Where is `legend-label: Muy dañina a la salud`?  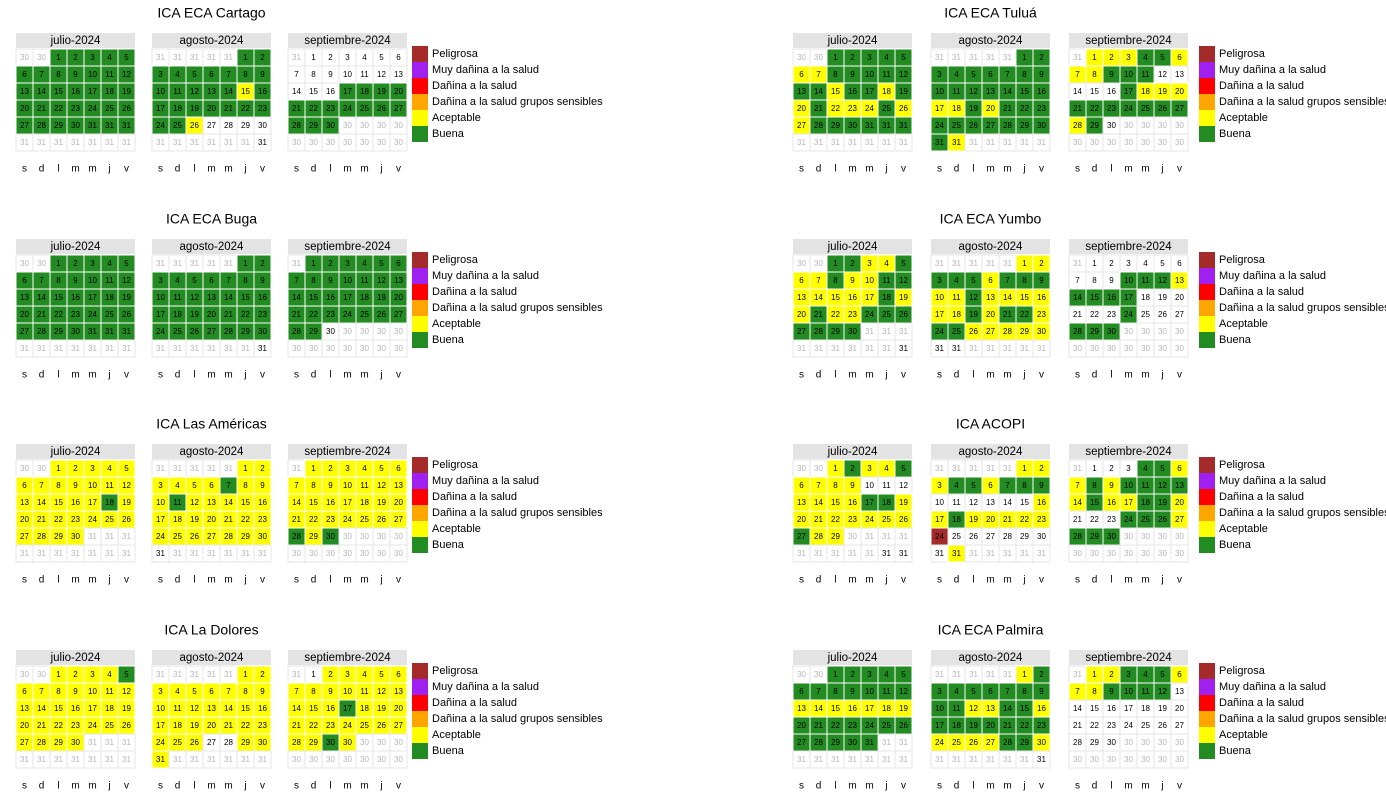 legend-label: Muy dañina a la salud is located at coordinates (1272, 70).